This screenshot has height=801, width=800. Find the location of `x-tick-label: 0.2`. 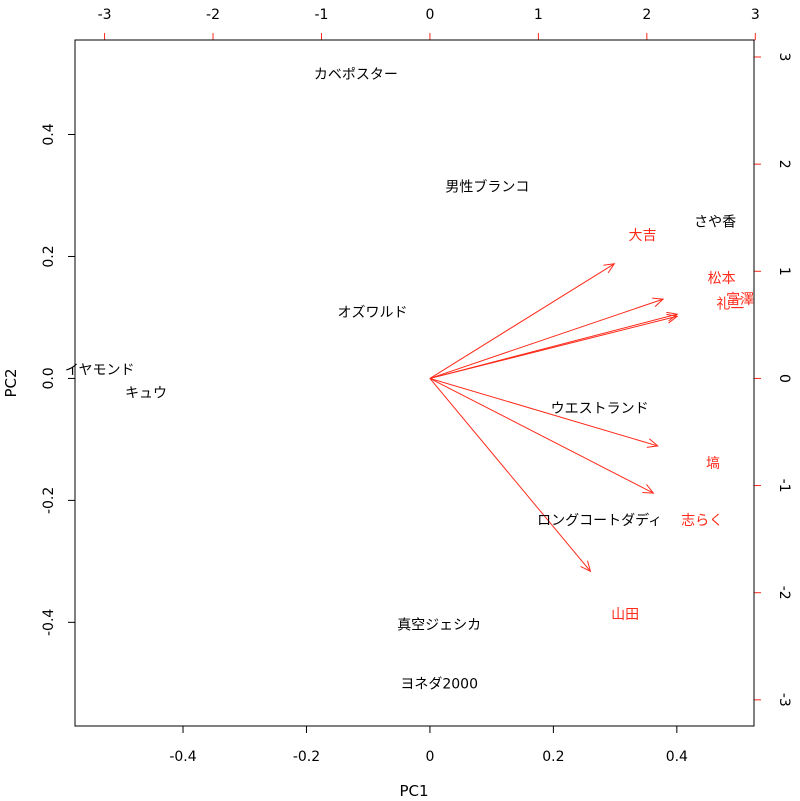

x-tick-label: 0.2 is located at coordinates (553, 757).